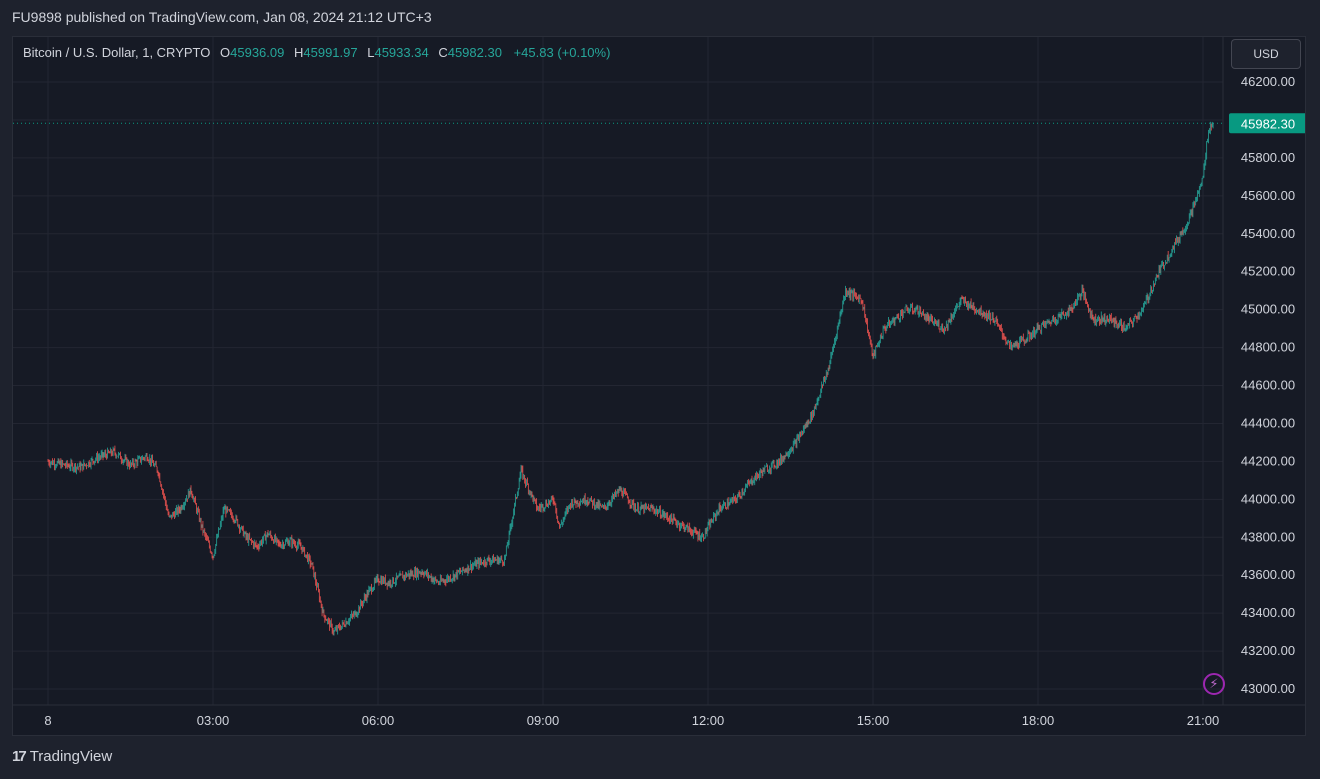  What do you see at coordinates (474, 52) in the screenshot?
I see `close-value: 45982.30` at bounding box center [474, 52].